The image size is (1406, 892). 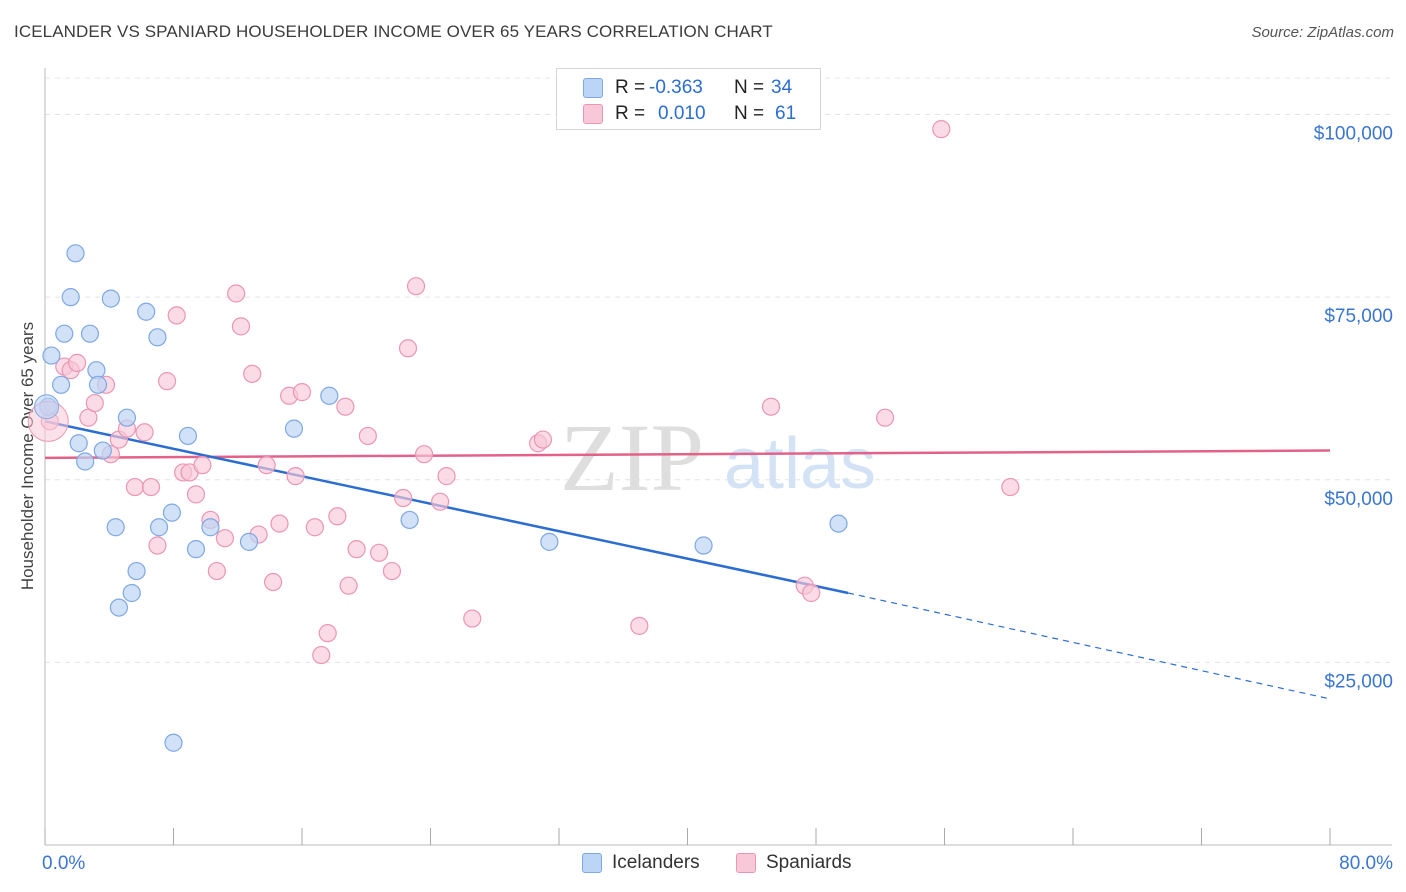 What do you see at coordinates (809, 862) in the screenshot?
I see `bottom-legend-label: Spaniards` at bounding box center [809, 862].